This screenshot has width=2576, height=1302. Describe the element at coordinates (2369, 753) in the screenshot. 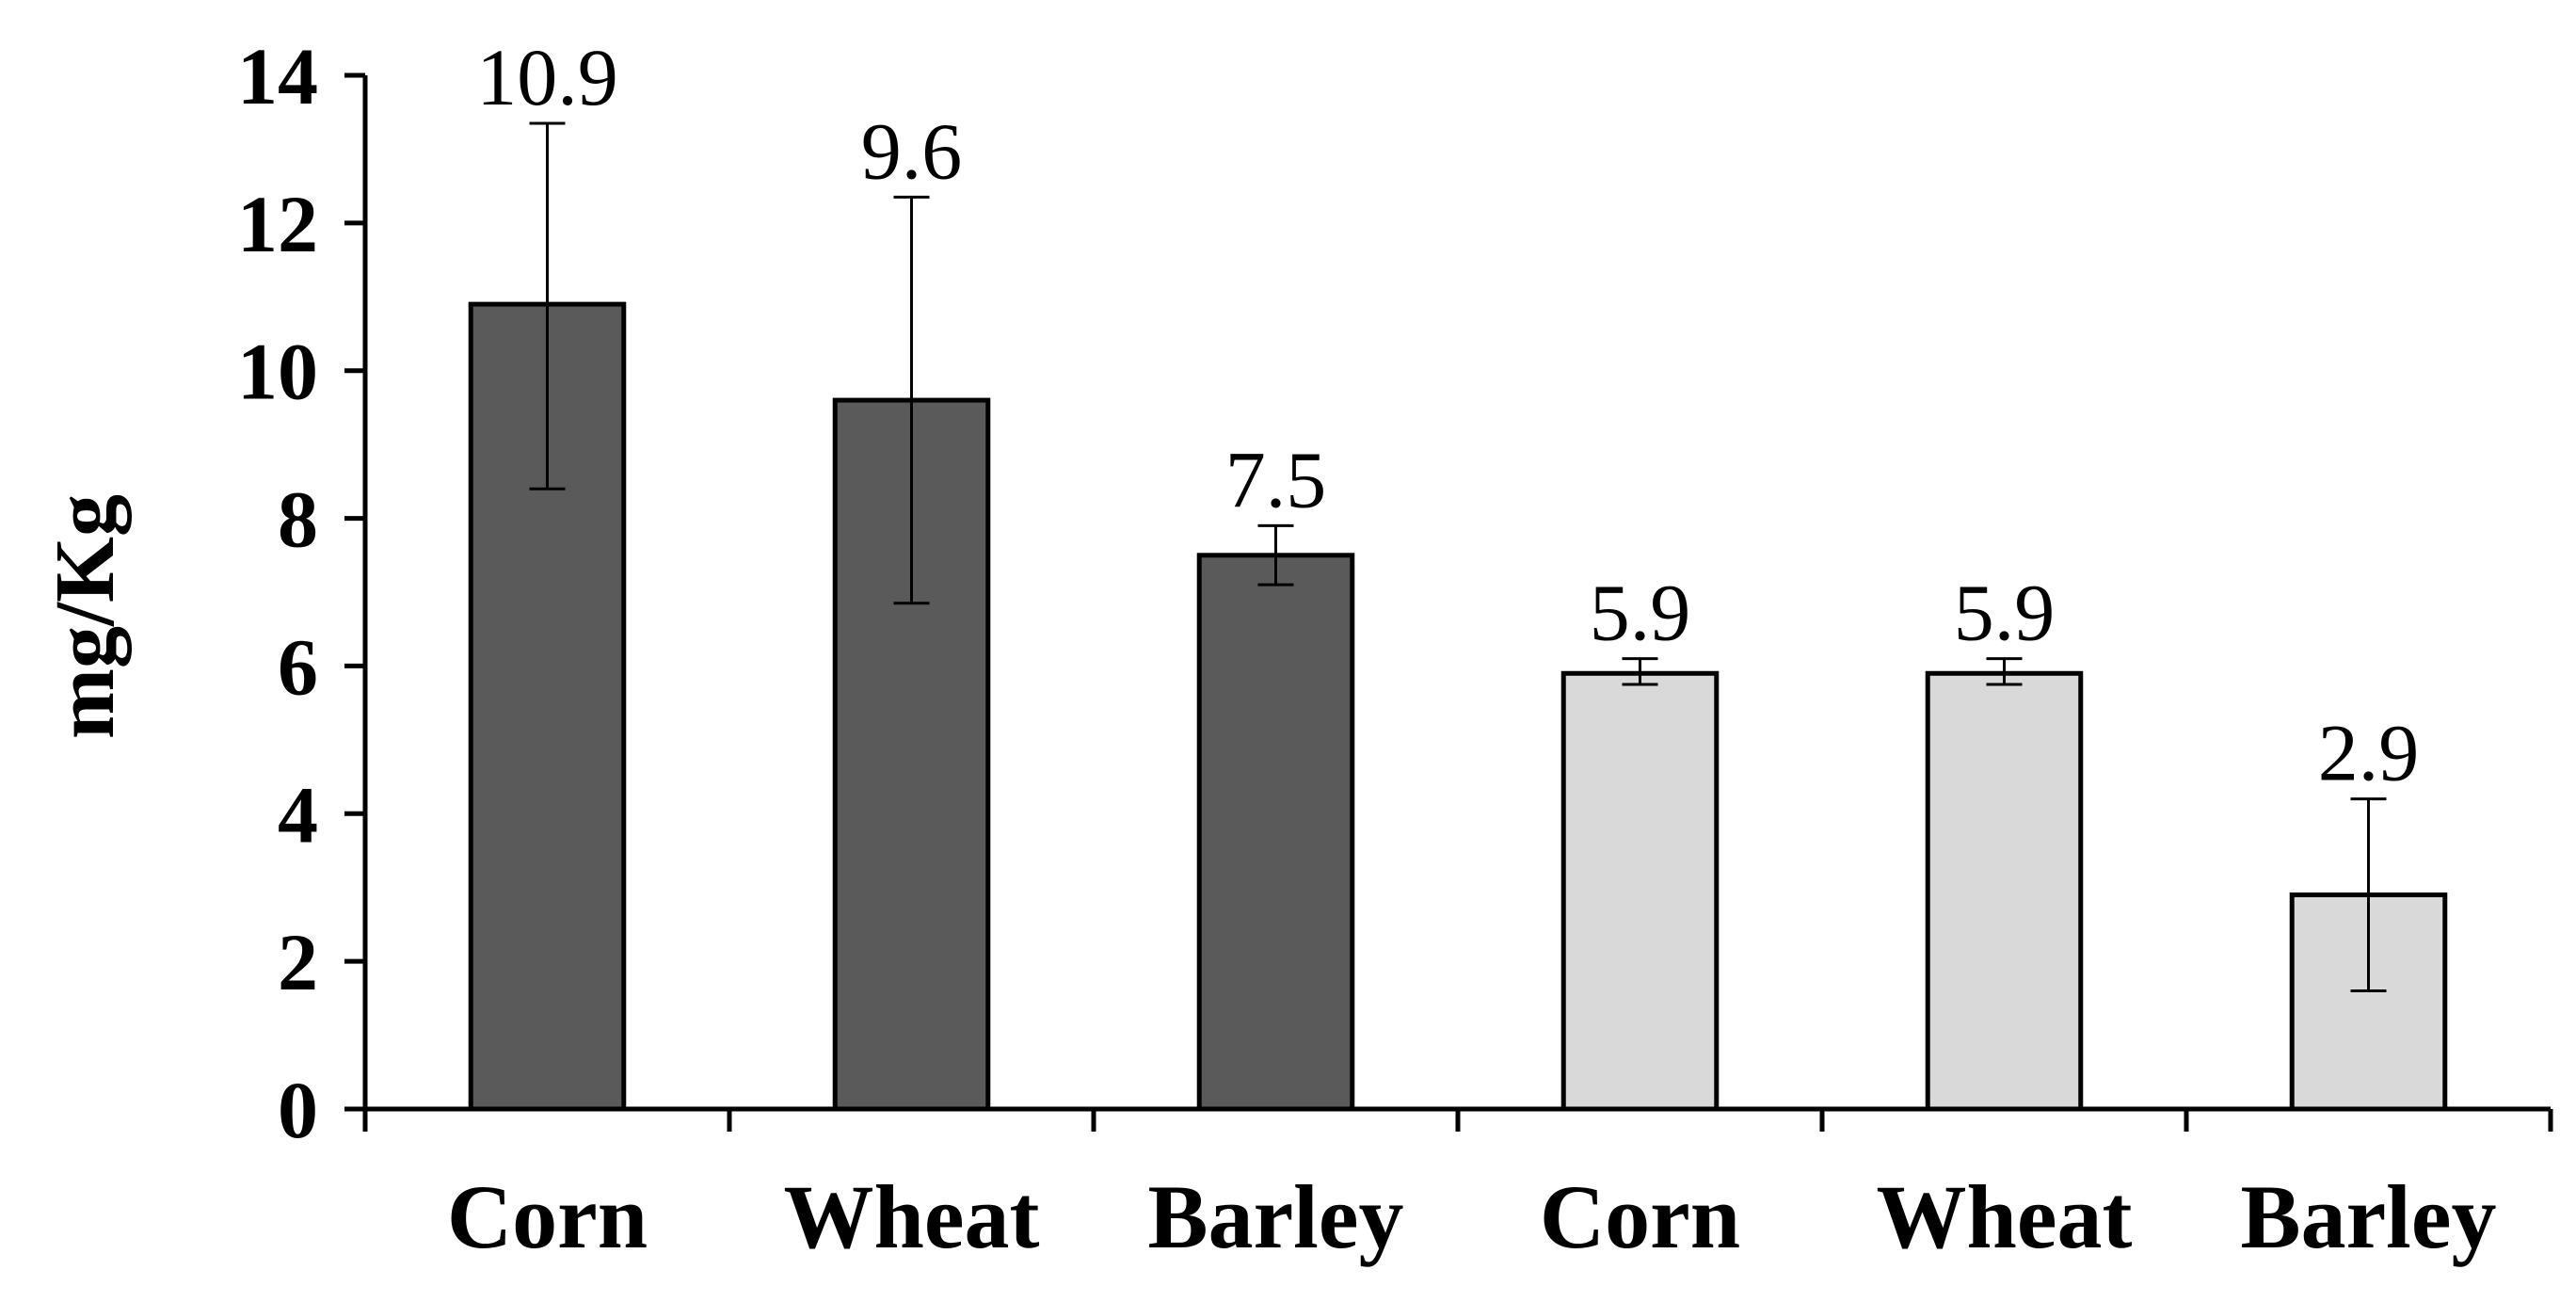

I see `data-label: 2.9` at that location.